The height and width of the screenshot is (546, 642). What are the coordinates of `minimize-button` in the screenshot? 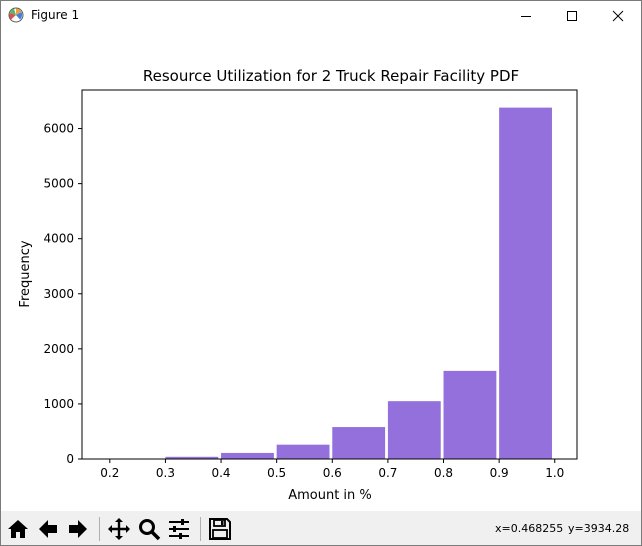 It's located at (526, 16).